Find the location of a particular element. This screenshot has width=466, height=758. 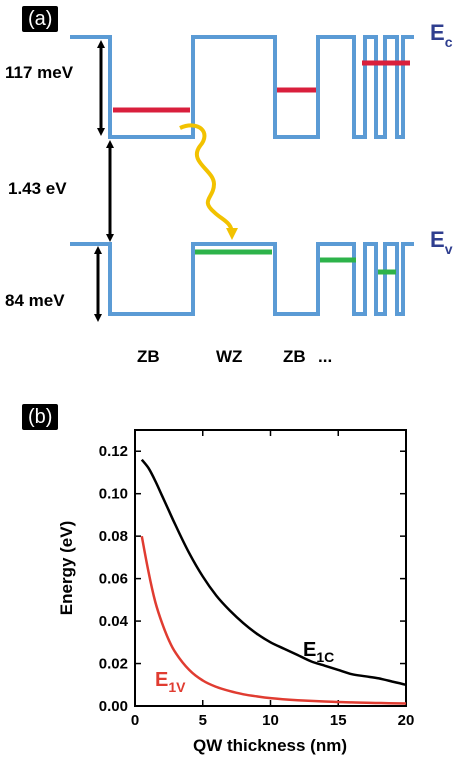

y-tick-label: 0.00 is located at coordinates (113, 706).